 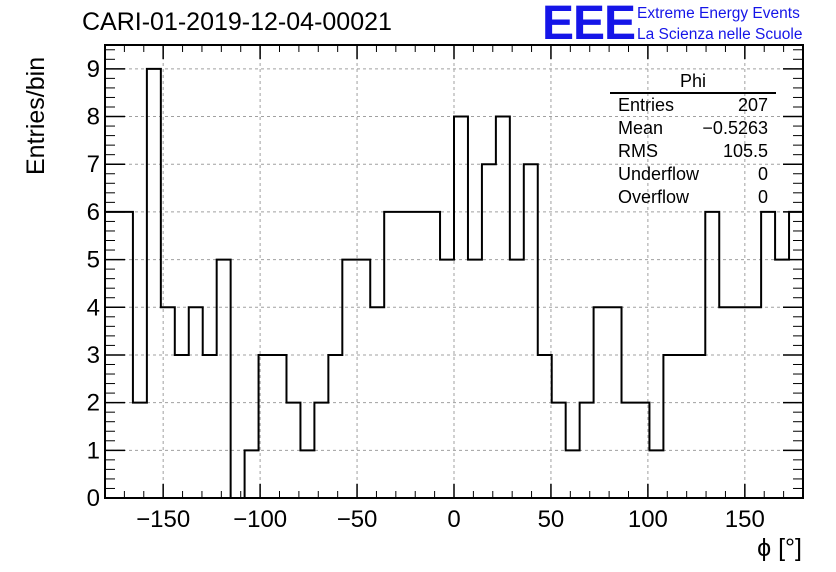 I want to click on stats-label: Overflow, so click(x=654, y=197).